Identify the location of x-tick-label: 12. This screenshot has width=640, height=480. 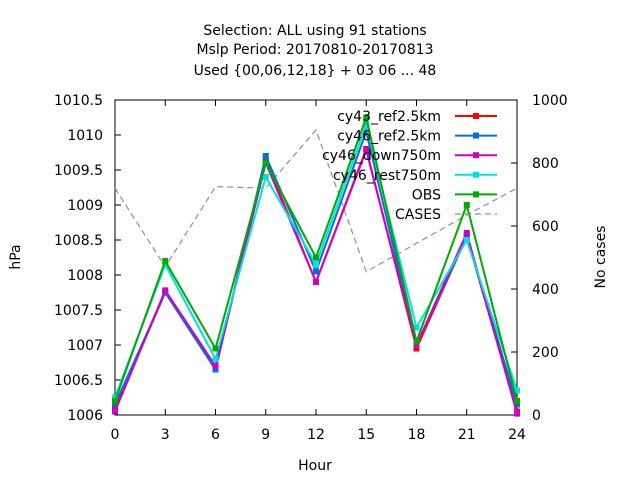
(316, 435).